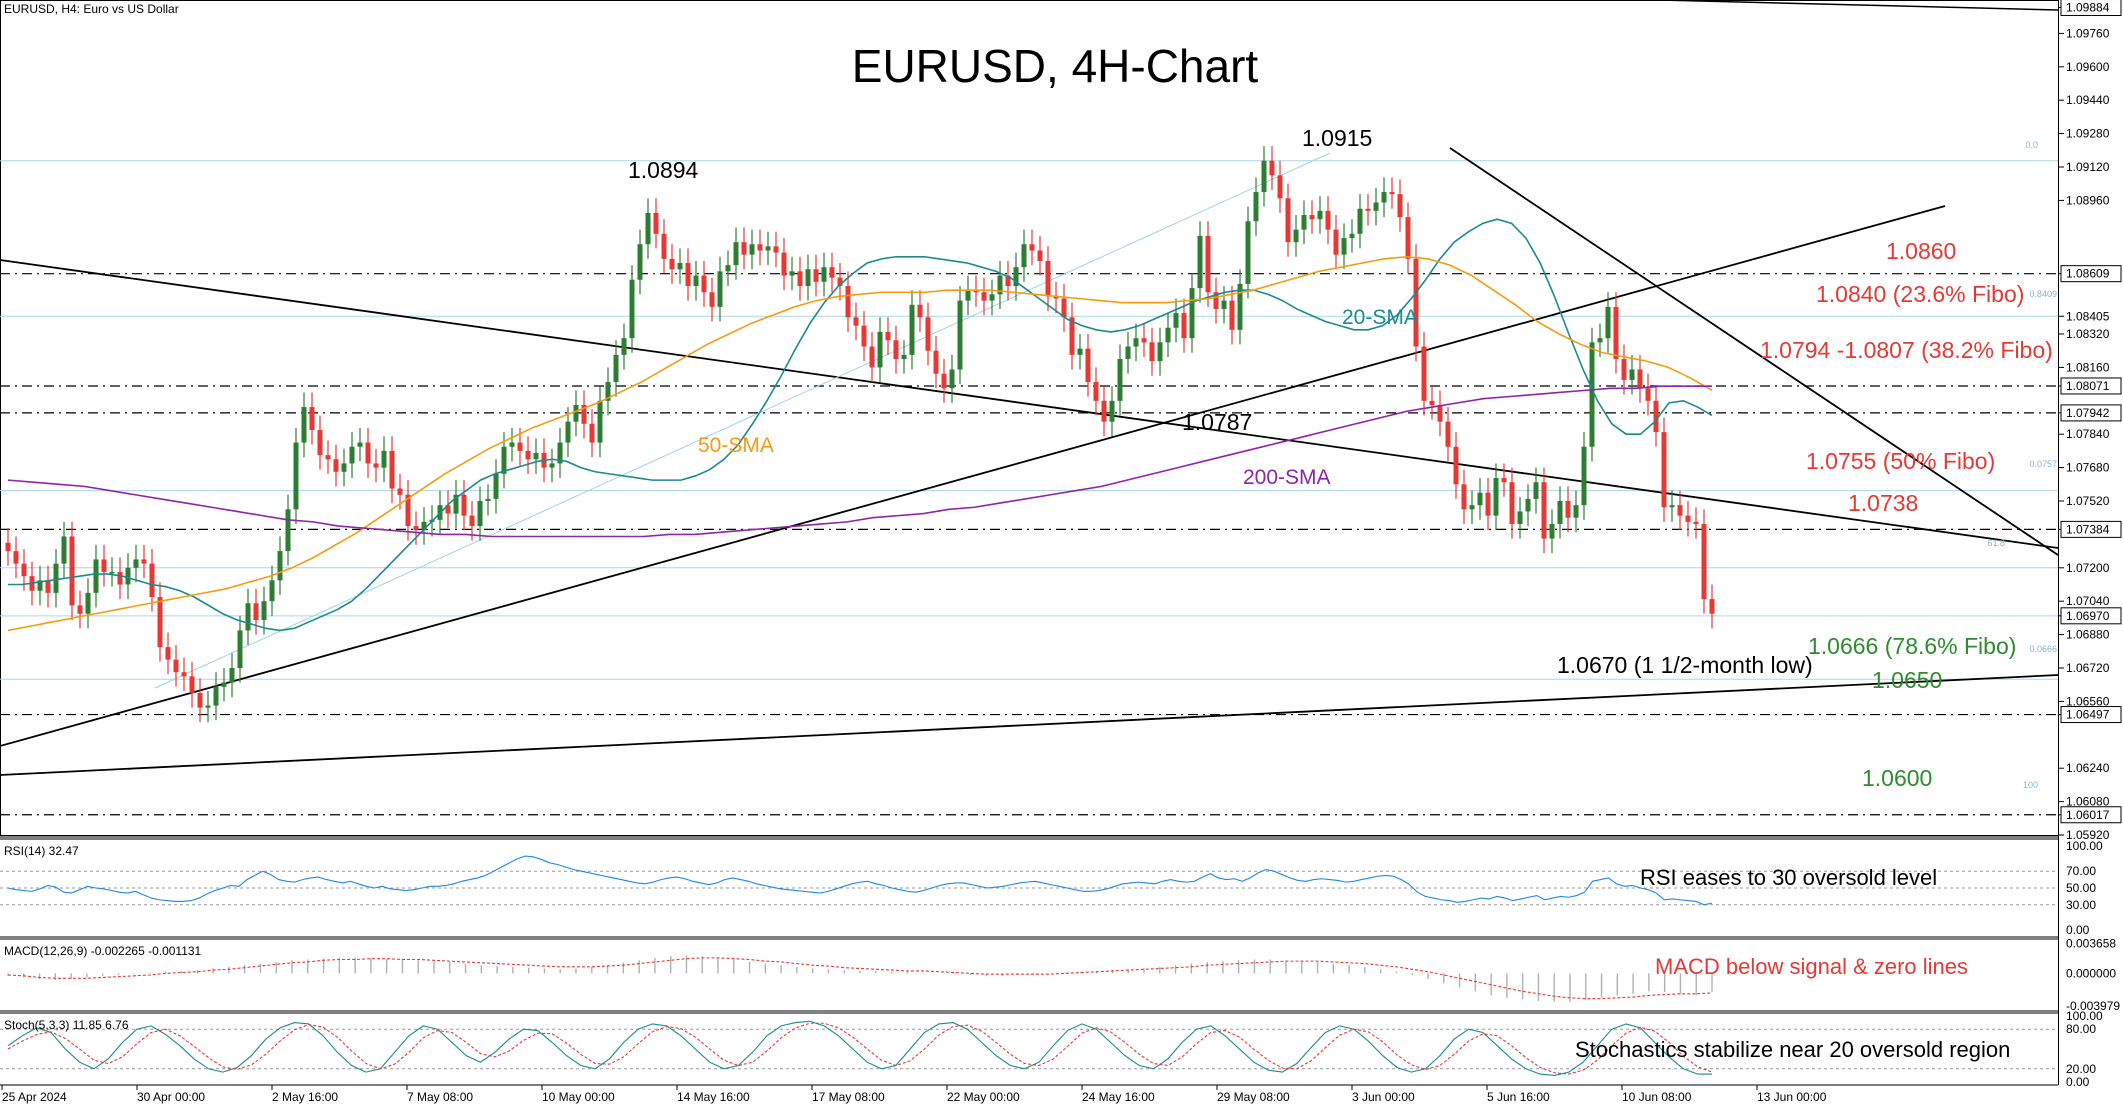 The height and width of the screenshot is (1106, 2123). I want to click on rsi-tick-label: 70.00, so click(2081, 871).